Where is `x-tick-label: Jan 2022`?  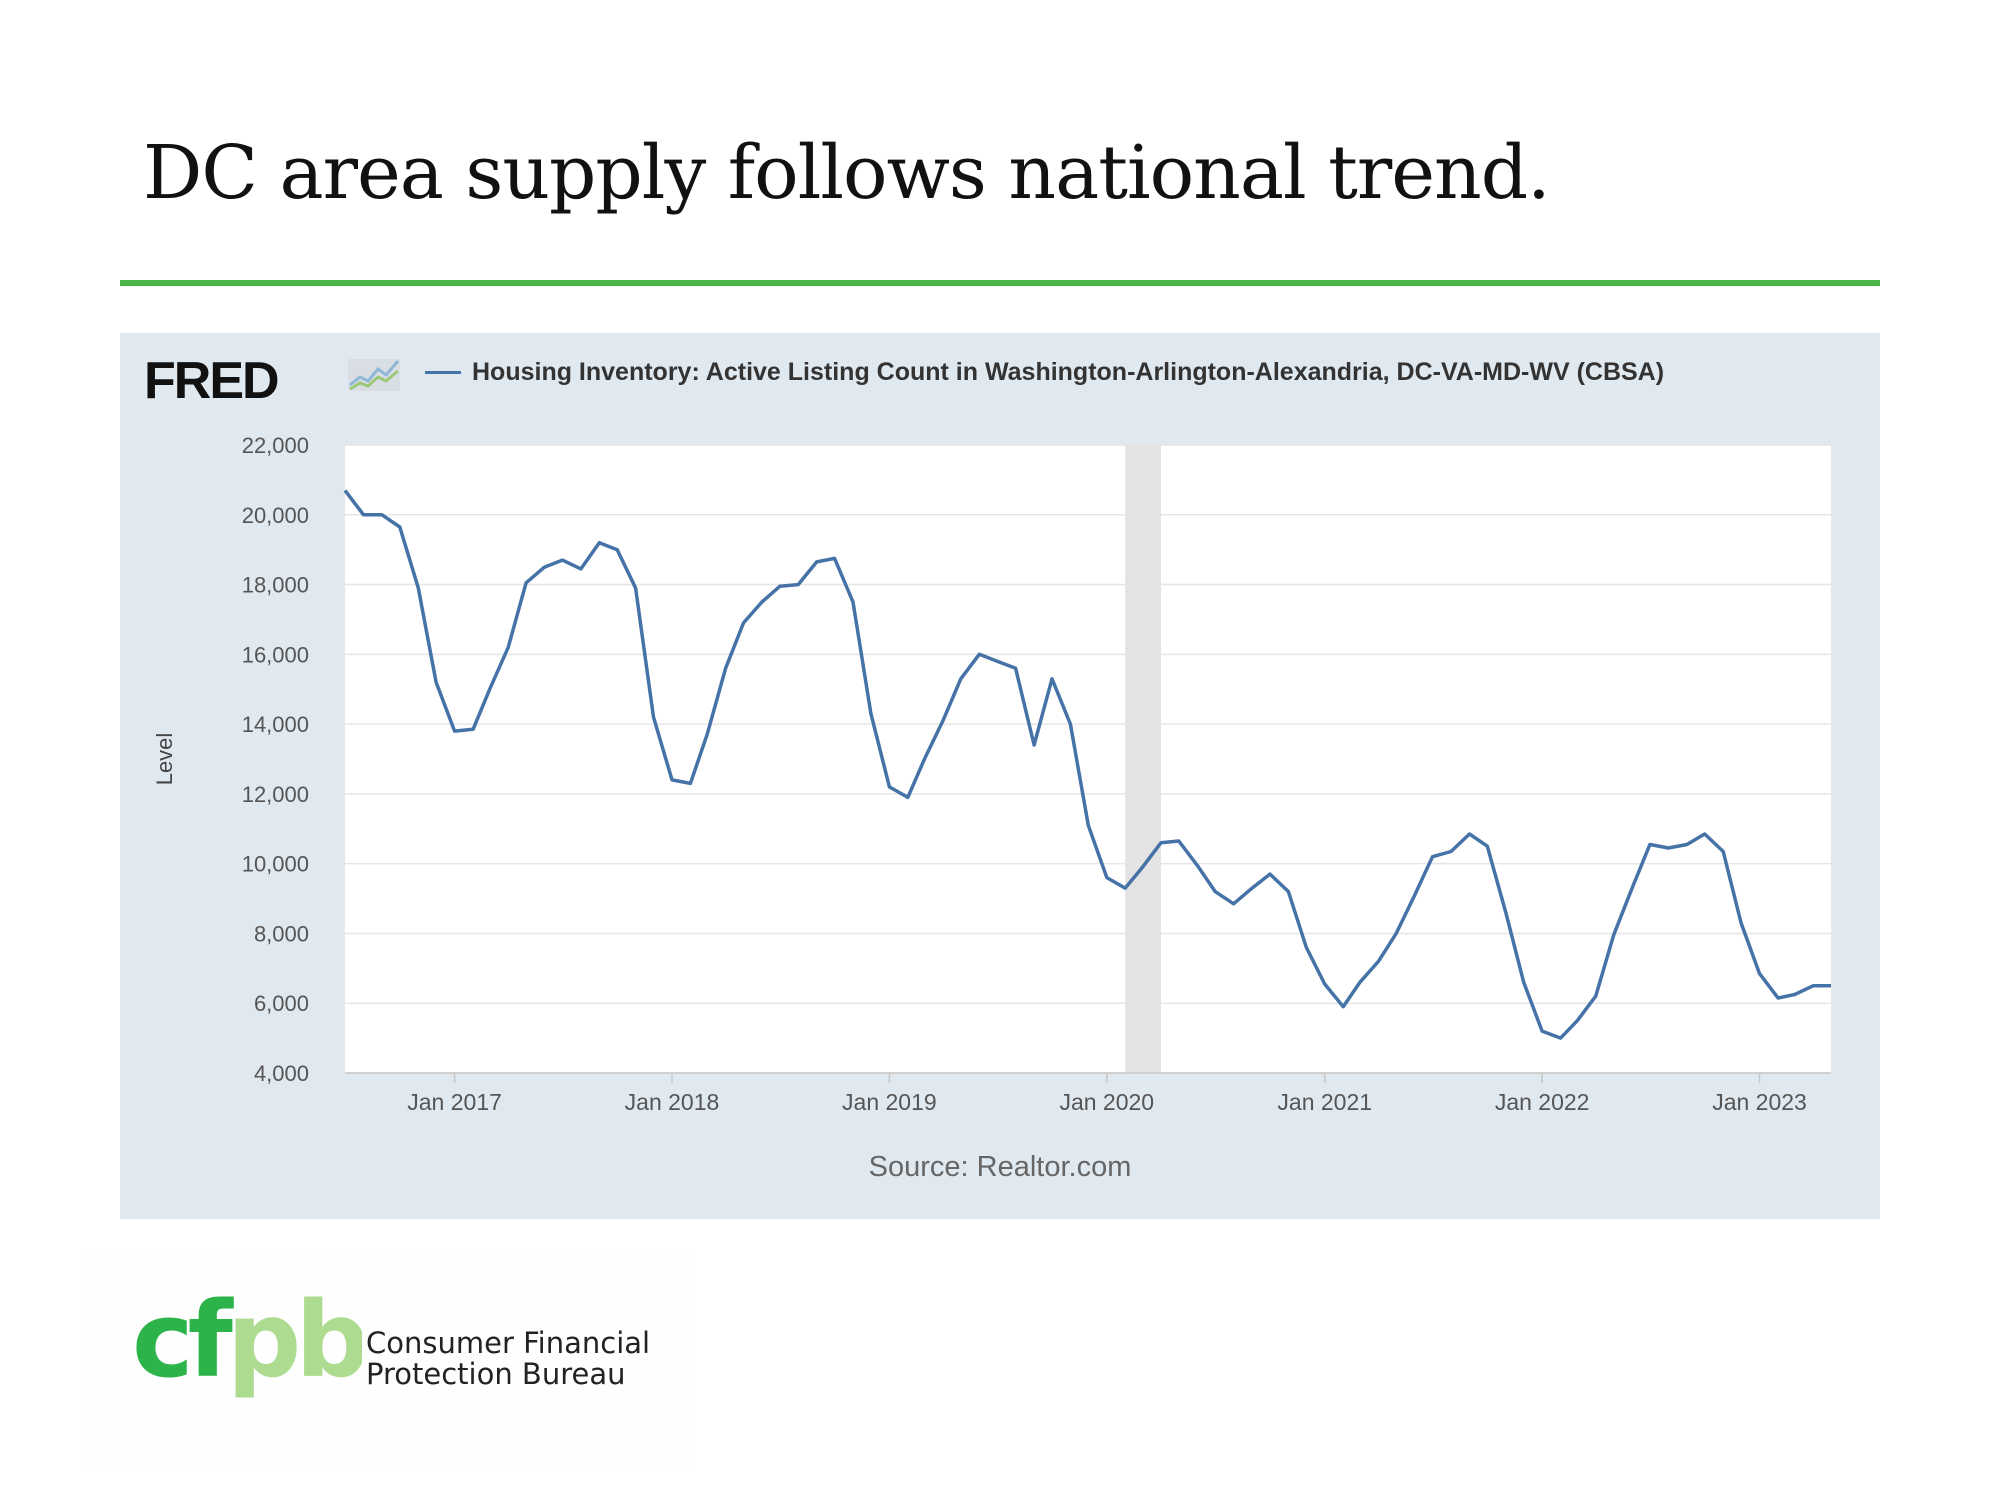
x-tick-label: Jan 2022 is located at coordinates (1542, 1102).